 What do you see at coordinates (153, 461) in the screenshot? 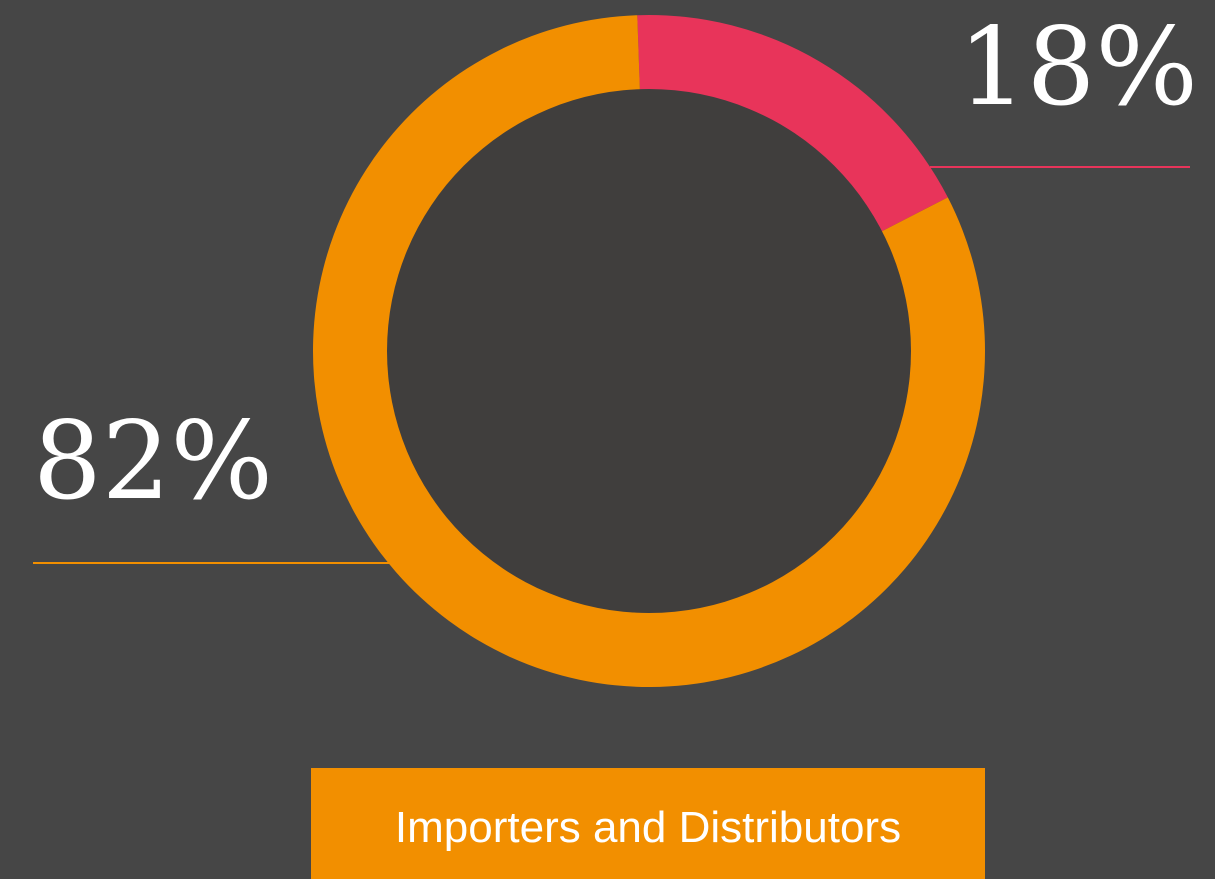
I see `value-label: 82%` at bounding box center [153, 461].